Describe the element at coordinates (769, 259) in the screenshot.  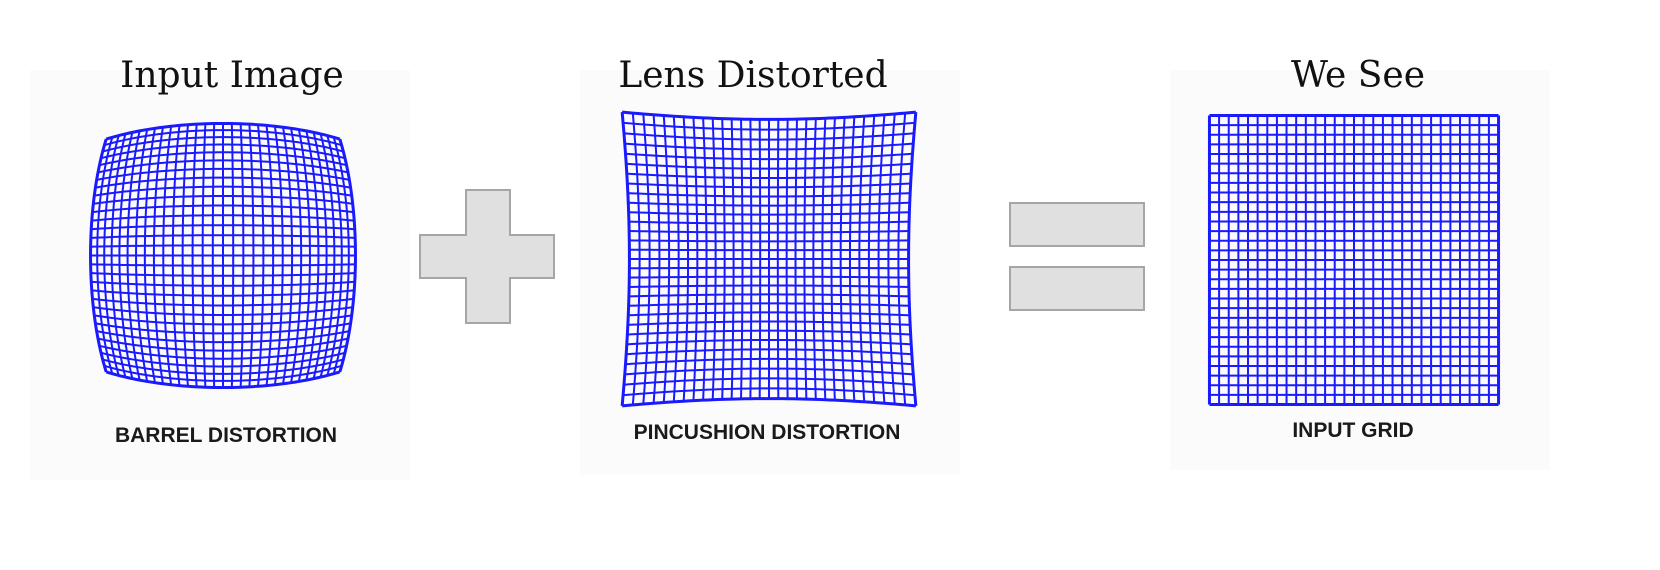
I see `pincushion-distortion-grid` at that location.